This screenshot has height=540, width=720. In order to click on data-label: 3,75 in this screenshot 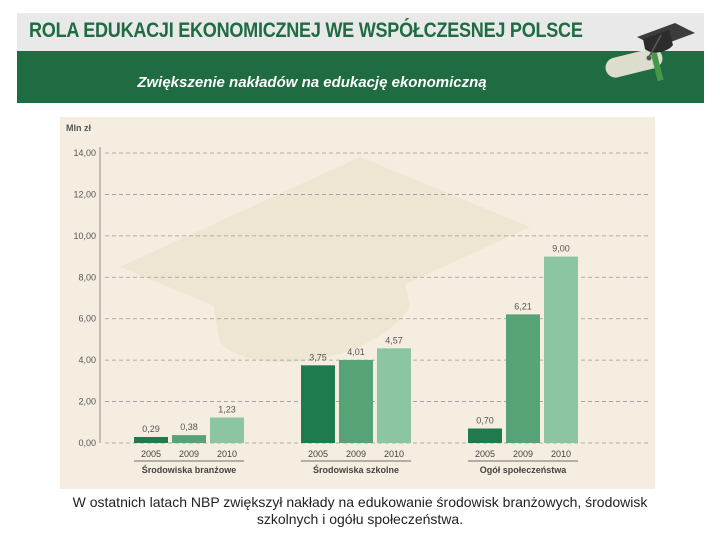, I will do `click(318, 357)`.